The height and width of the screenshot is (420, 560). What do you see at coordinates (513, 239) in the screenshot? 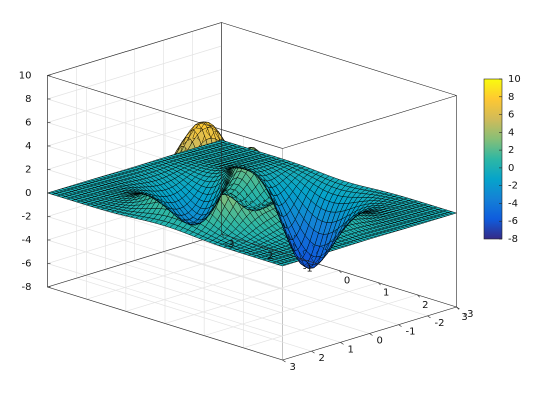
I see `colorbar-tick-label: -8` at bounding box center [513, 239].